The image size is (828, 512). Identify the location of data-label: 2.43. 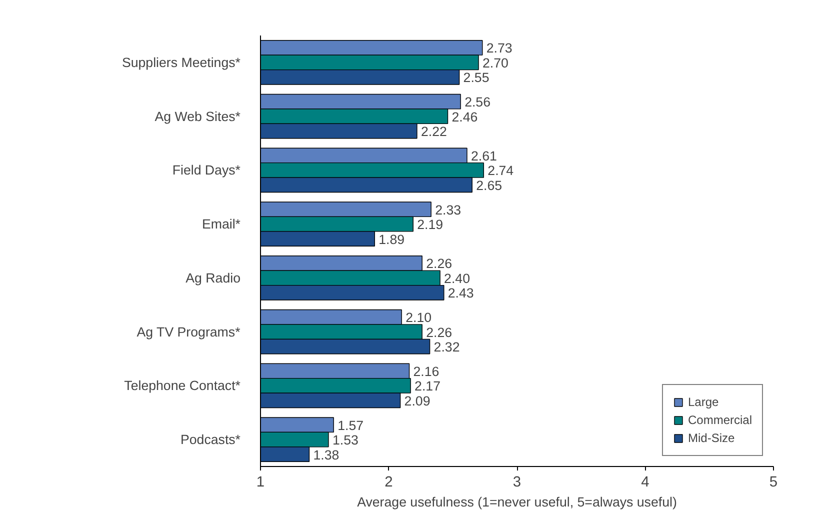
(461, 293).